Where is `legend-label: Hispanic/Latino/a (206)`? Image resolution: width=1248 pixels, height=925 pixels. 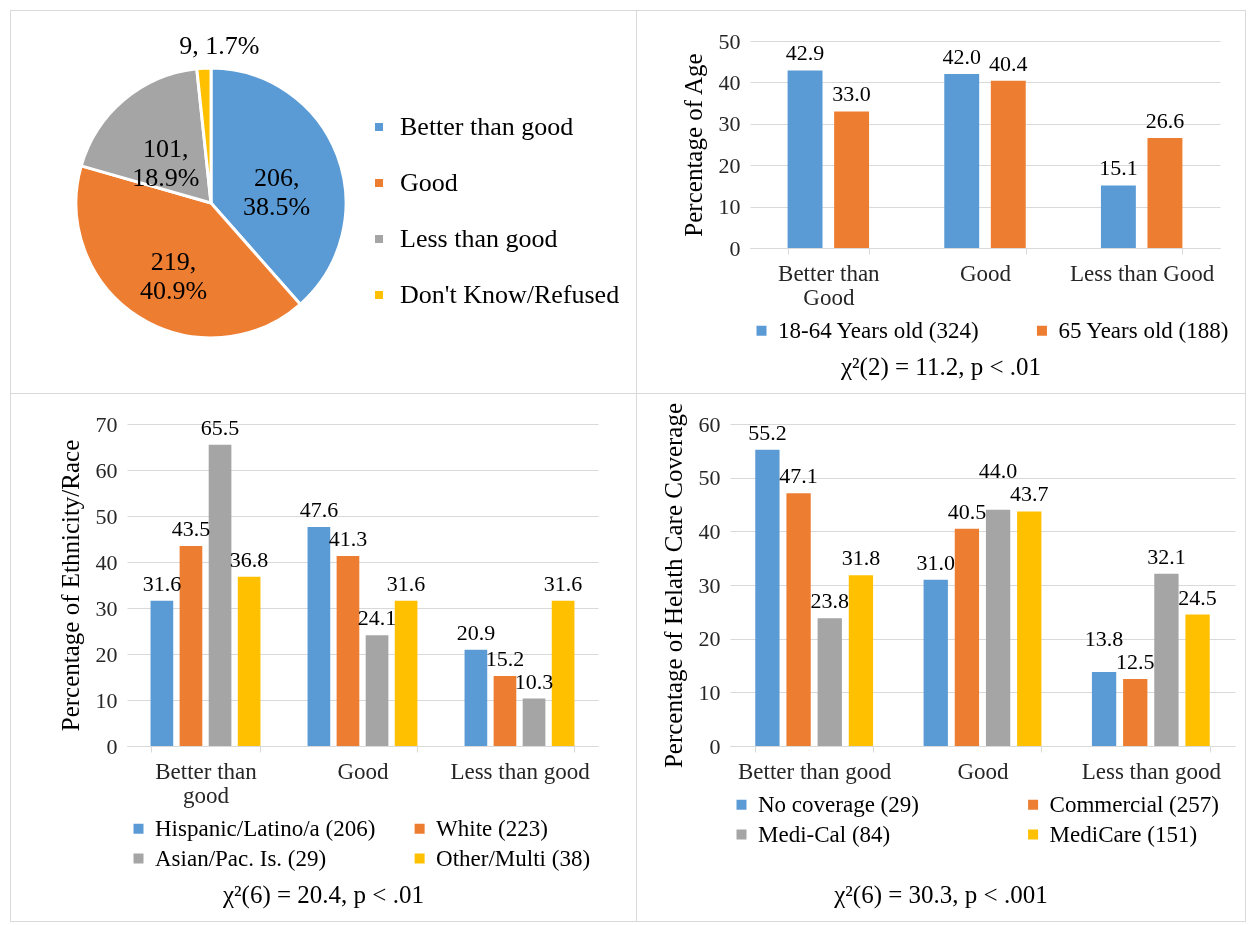 legend-label: Hispanic/Latino/a (206) is located at coordinates (265, 828).